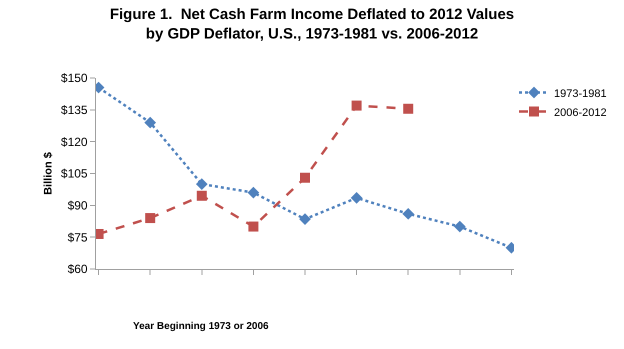  I want to click on y-tick-label: $150, so click(74, 78).